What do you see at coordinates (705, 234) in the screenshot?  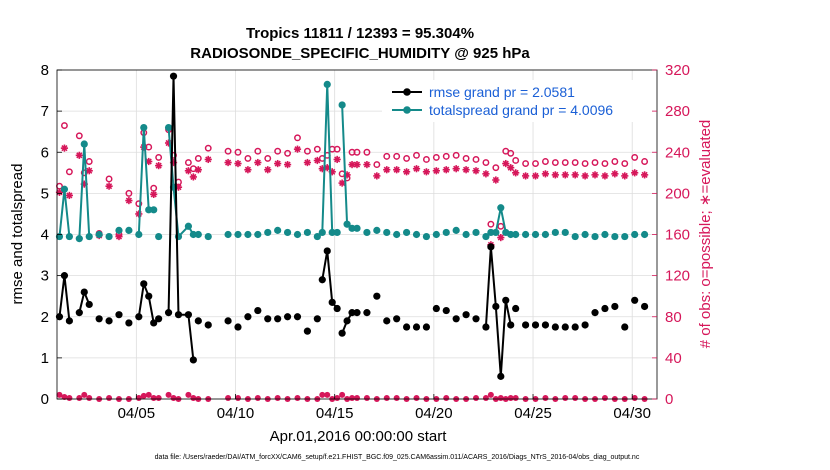 I see `y-axis-right-label: # of obs: o=possible; ∗=evaluated` at bounding box center [705, 234].